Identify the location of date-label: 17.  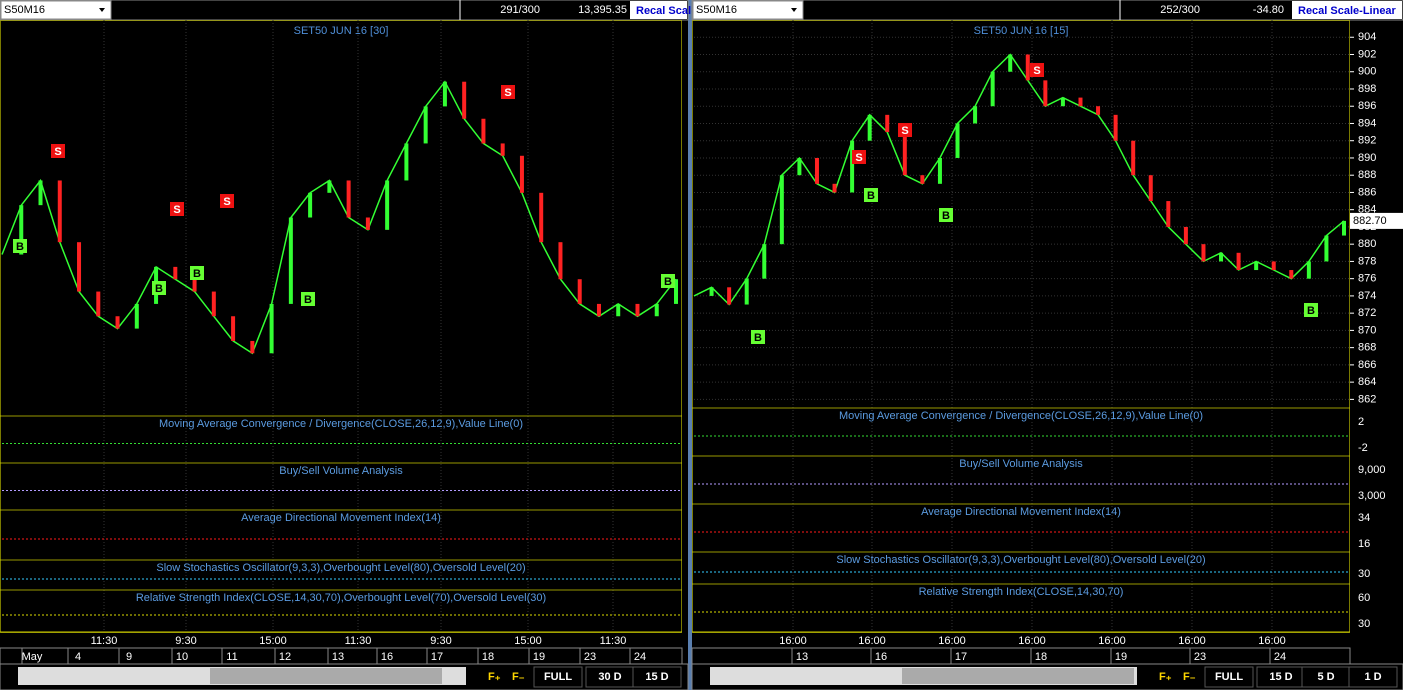
(961, 657).